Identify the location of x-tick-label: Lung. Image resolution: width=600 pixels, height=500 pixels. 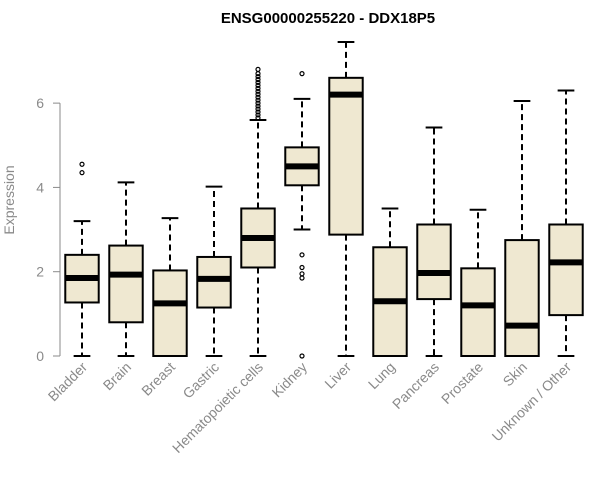
(381, 375).